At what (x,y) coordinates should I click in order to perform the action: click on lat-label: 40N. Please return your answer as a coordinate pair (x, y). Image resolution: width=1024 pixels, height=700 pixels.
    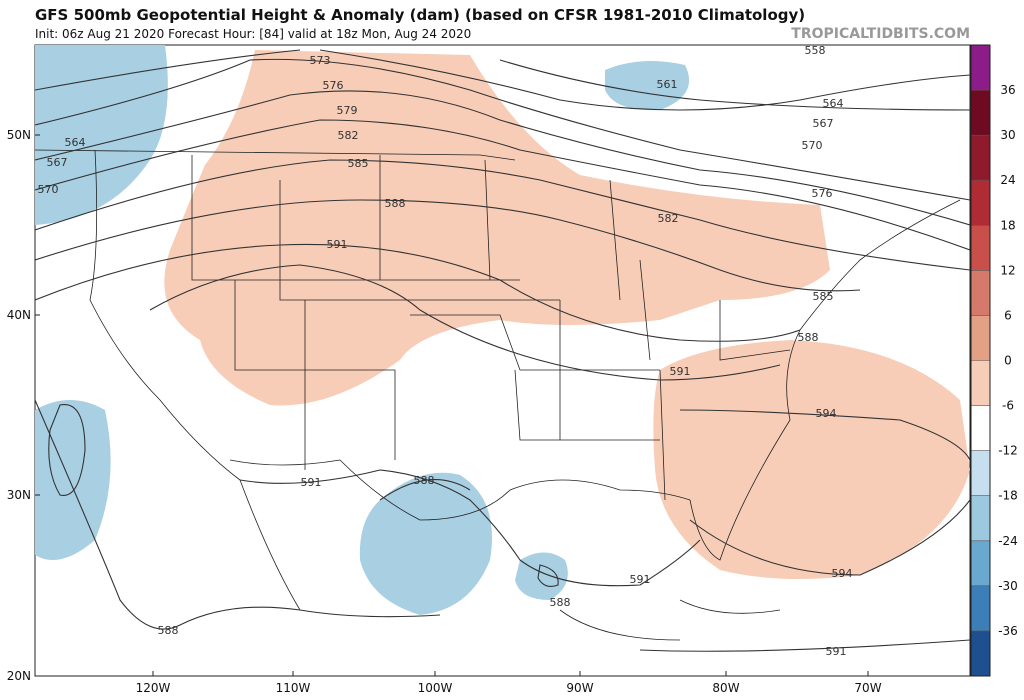
    Looking at the image, I should click on (19, 315).